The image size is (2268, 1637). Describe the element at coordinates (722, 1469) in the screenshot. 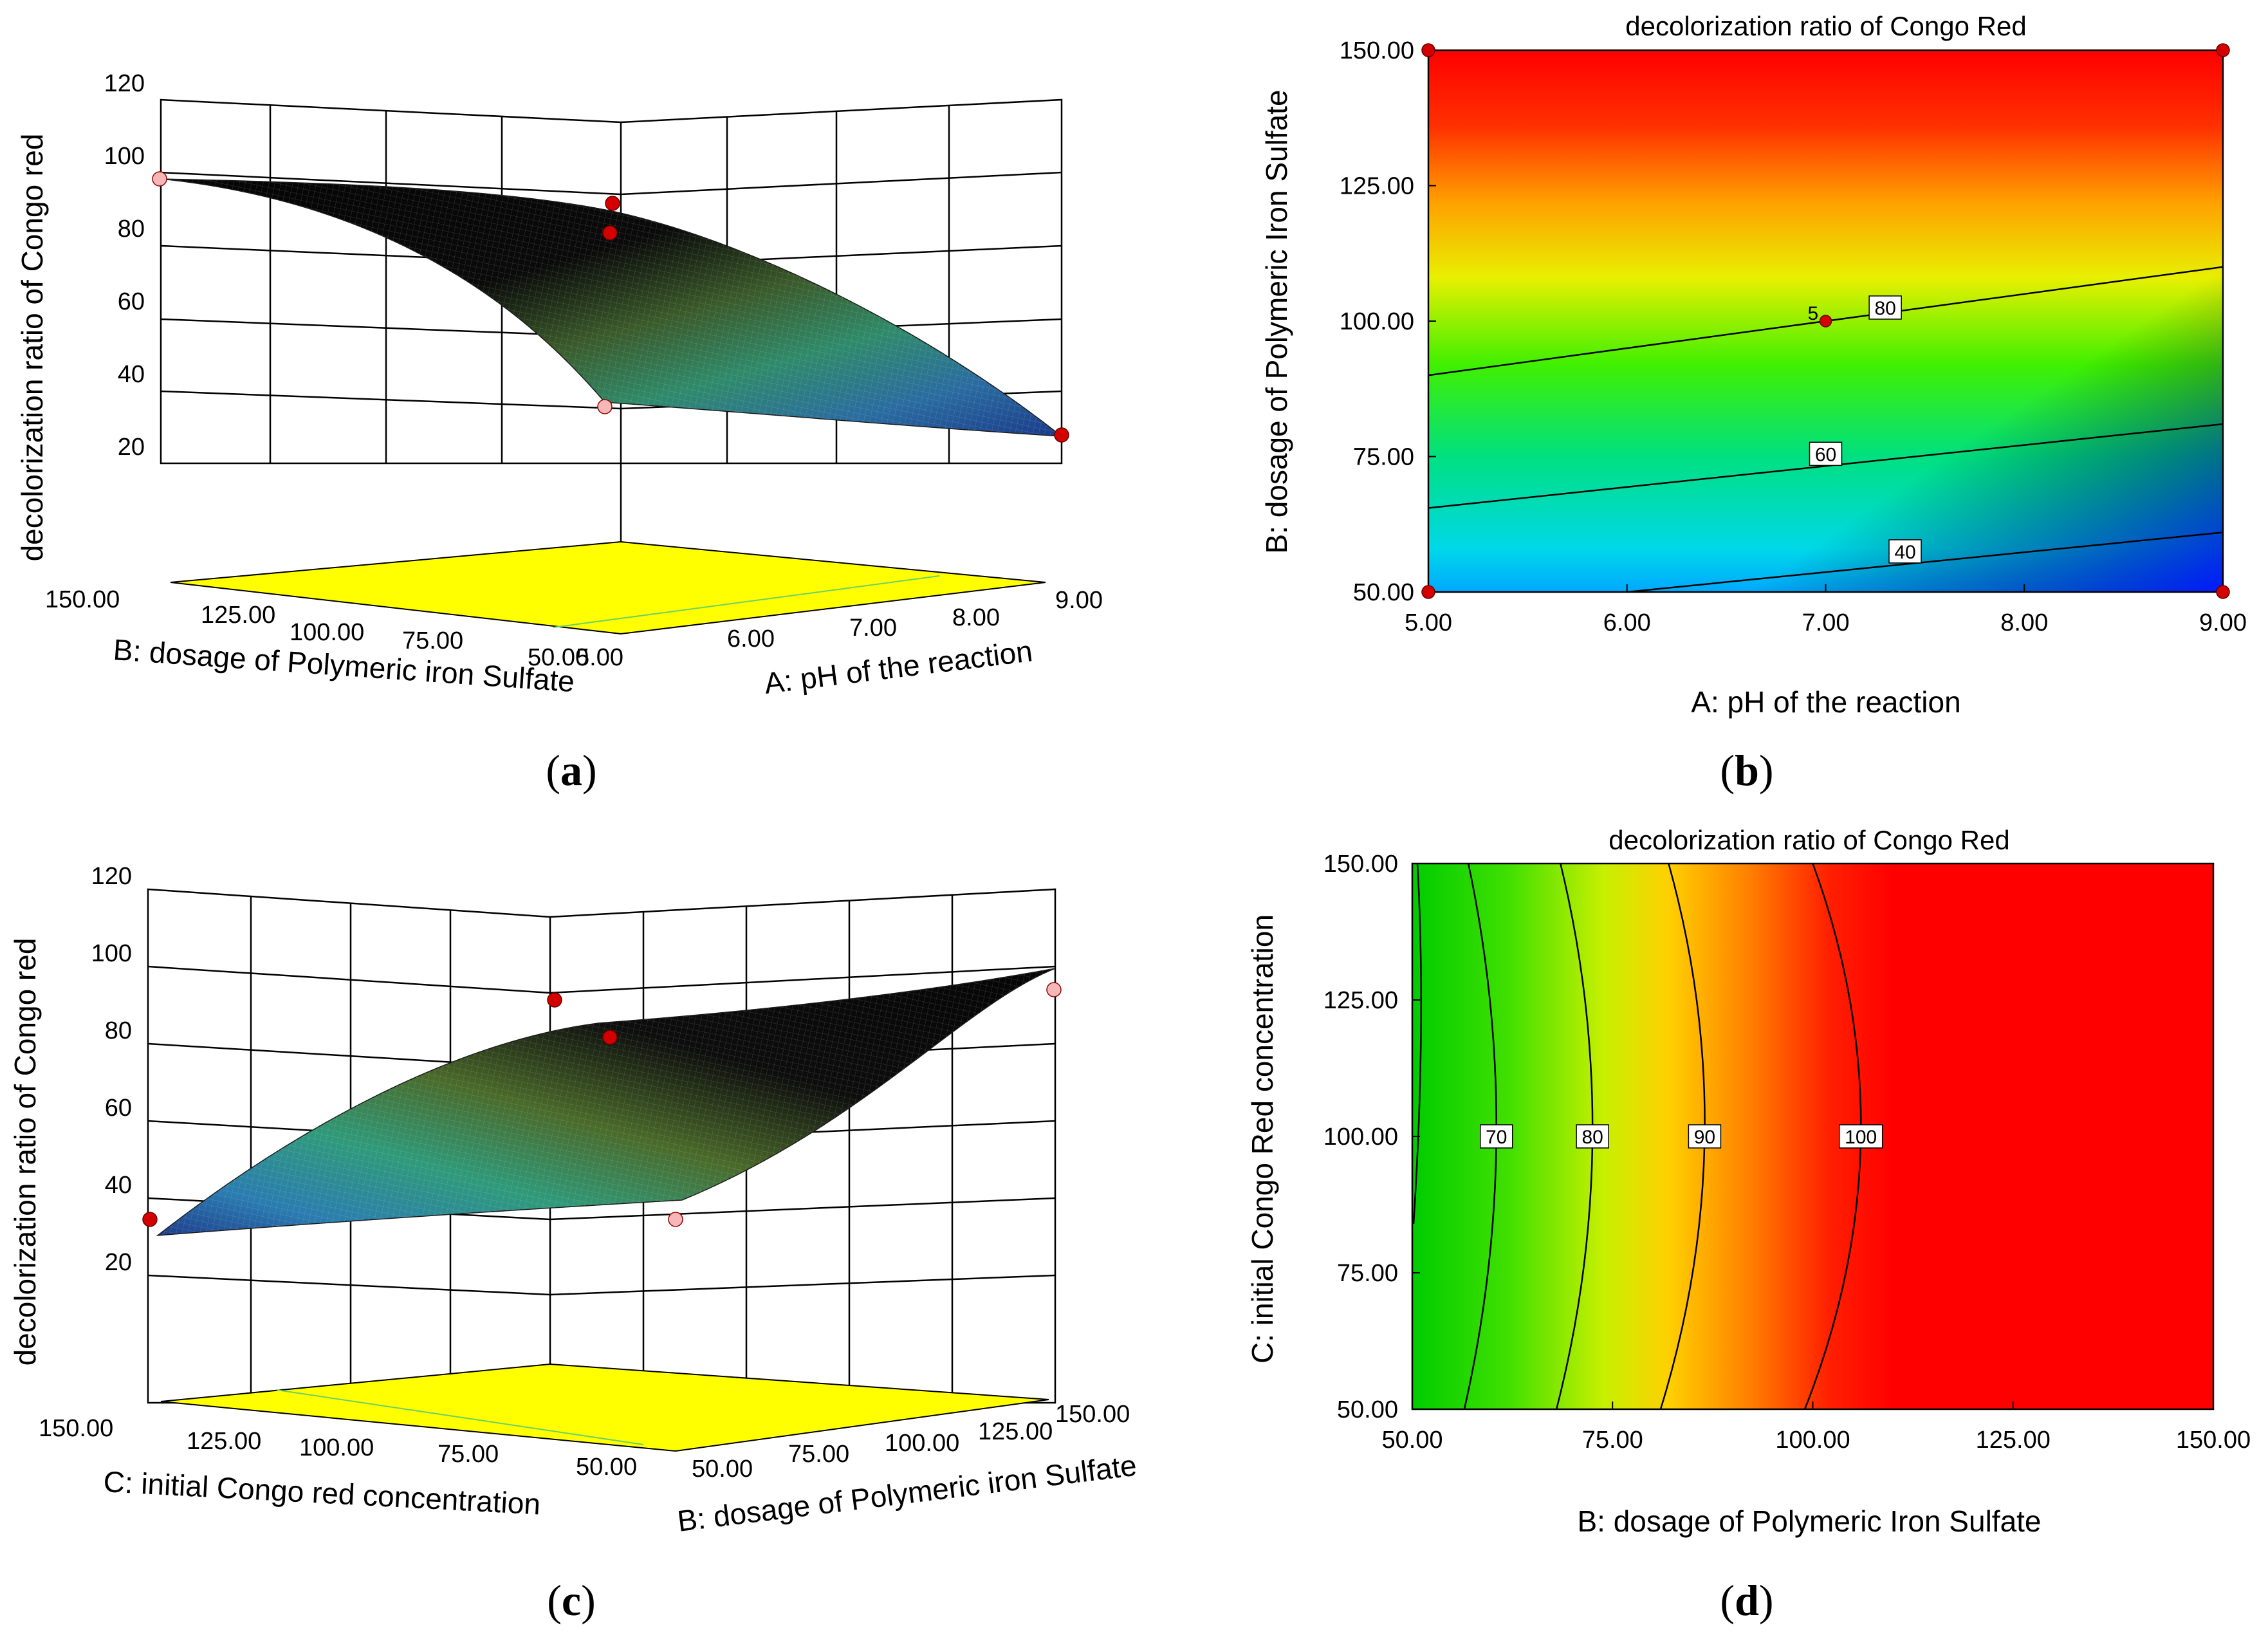

I see `panel-c-x-tick-50: 50.00` at that location.